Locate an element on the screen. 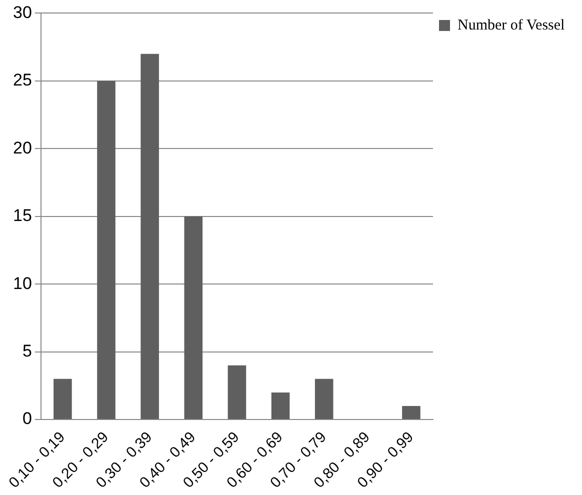 Image resolution: width=582 pixels, height=495 pixels. y-tick-label: 0 is located at coordinates (27, 418).